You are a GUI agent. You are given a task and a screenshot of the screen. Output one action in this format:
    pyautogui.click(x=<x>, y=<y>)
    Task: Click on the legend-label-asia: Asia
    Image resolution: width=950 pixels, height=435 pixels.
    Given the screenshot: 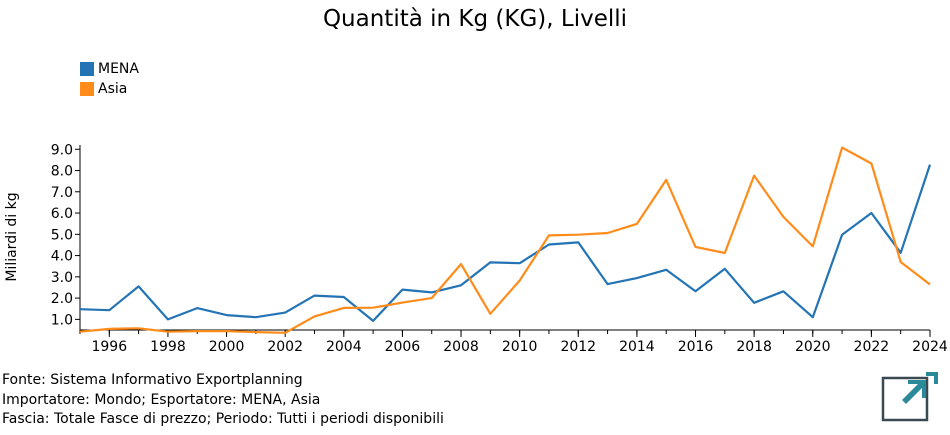 What is the action you would take?
    pyautogui.click(x=113, y=89)
    